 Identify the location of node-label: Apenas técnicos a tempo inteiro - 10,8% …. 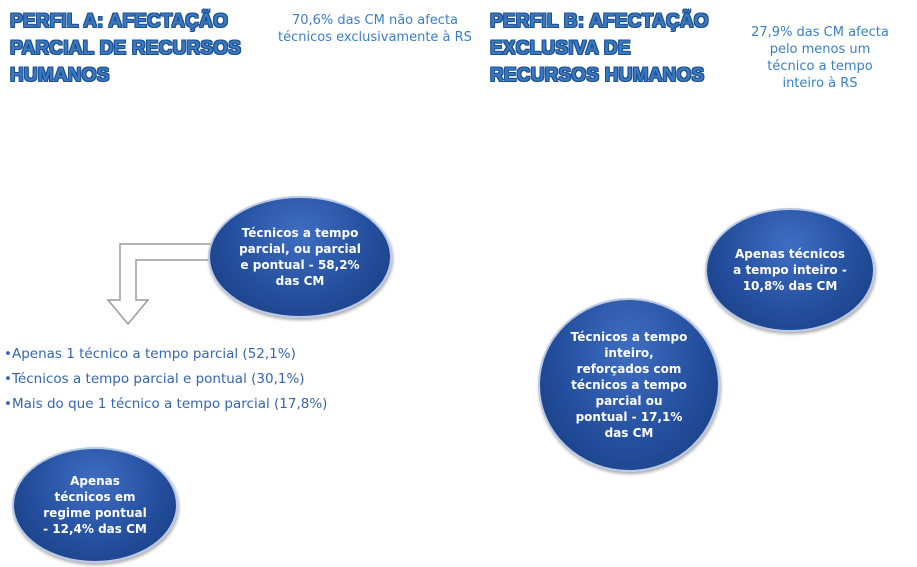
(790, 270).